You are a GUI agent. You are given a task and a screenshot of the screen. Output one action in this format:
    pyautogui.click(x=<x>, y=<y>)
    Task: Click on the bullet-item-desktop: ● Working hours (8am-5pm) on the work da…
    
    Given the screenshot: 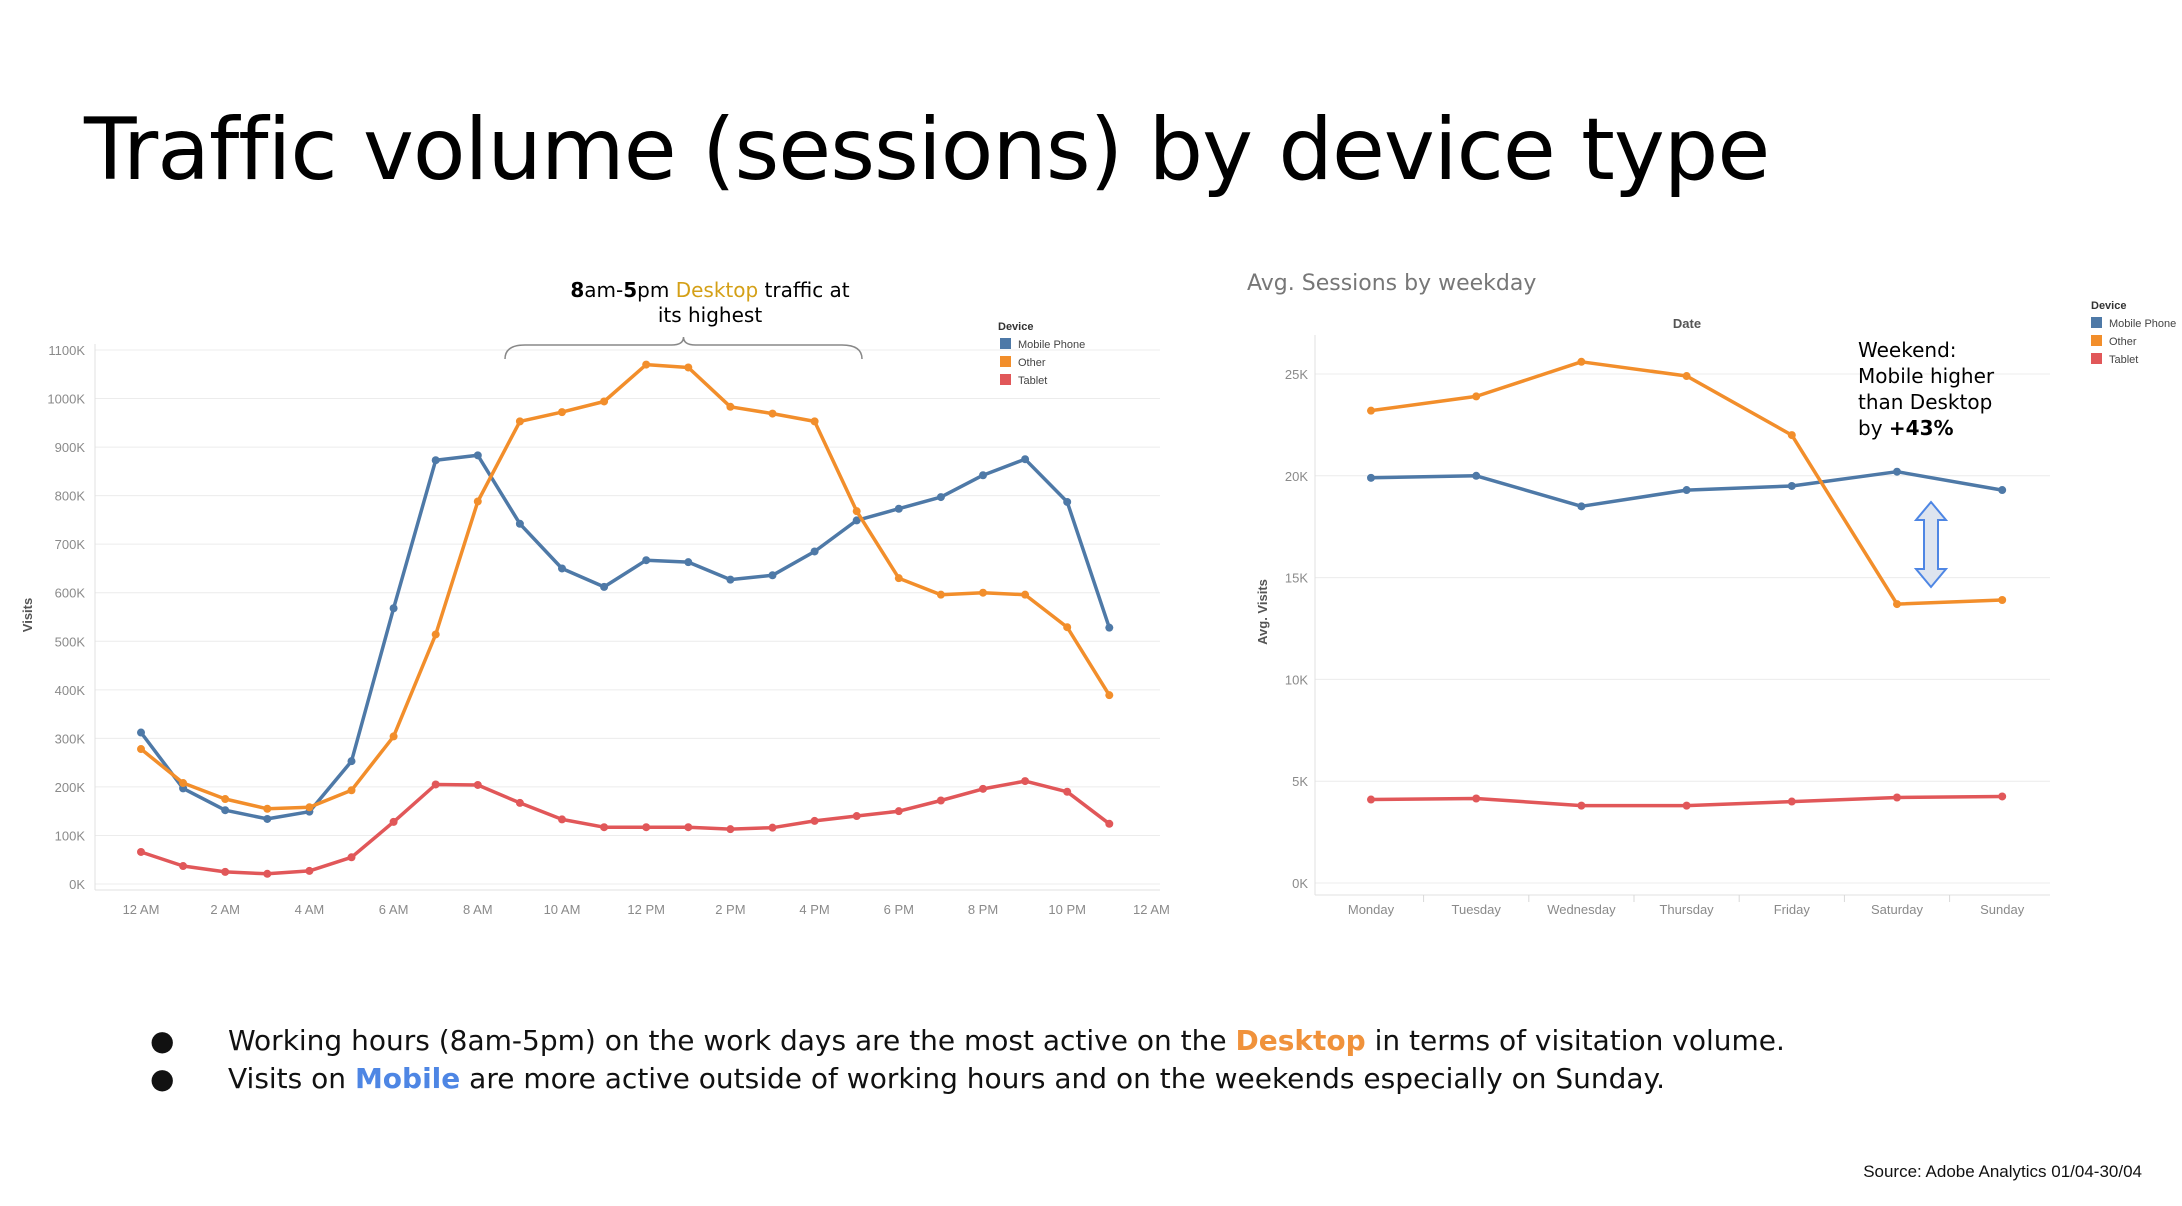 What is the action you would take?
    pyautogui.click(x=967, y=1041)
    